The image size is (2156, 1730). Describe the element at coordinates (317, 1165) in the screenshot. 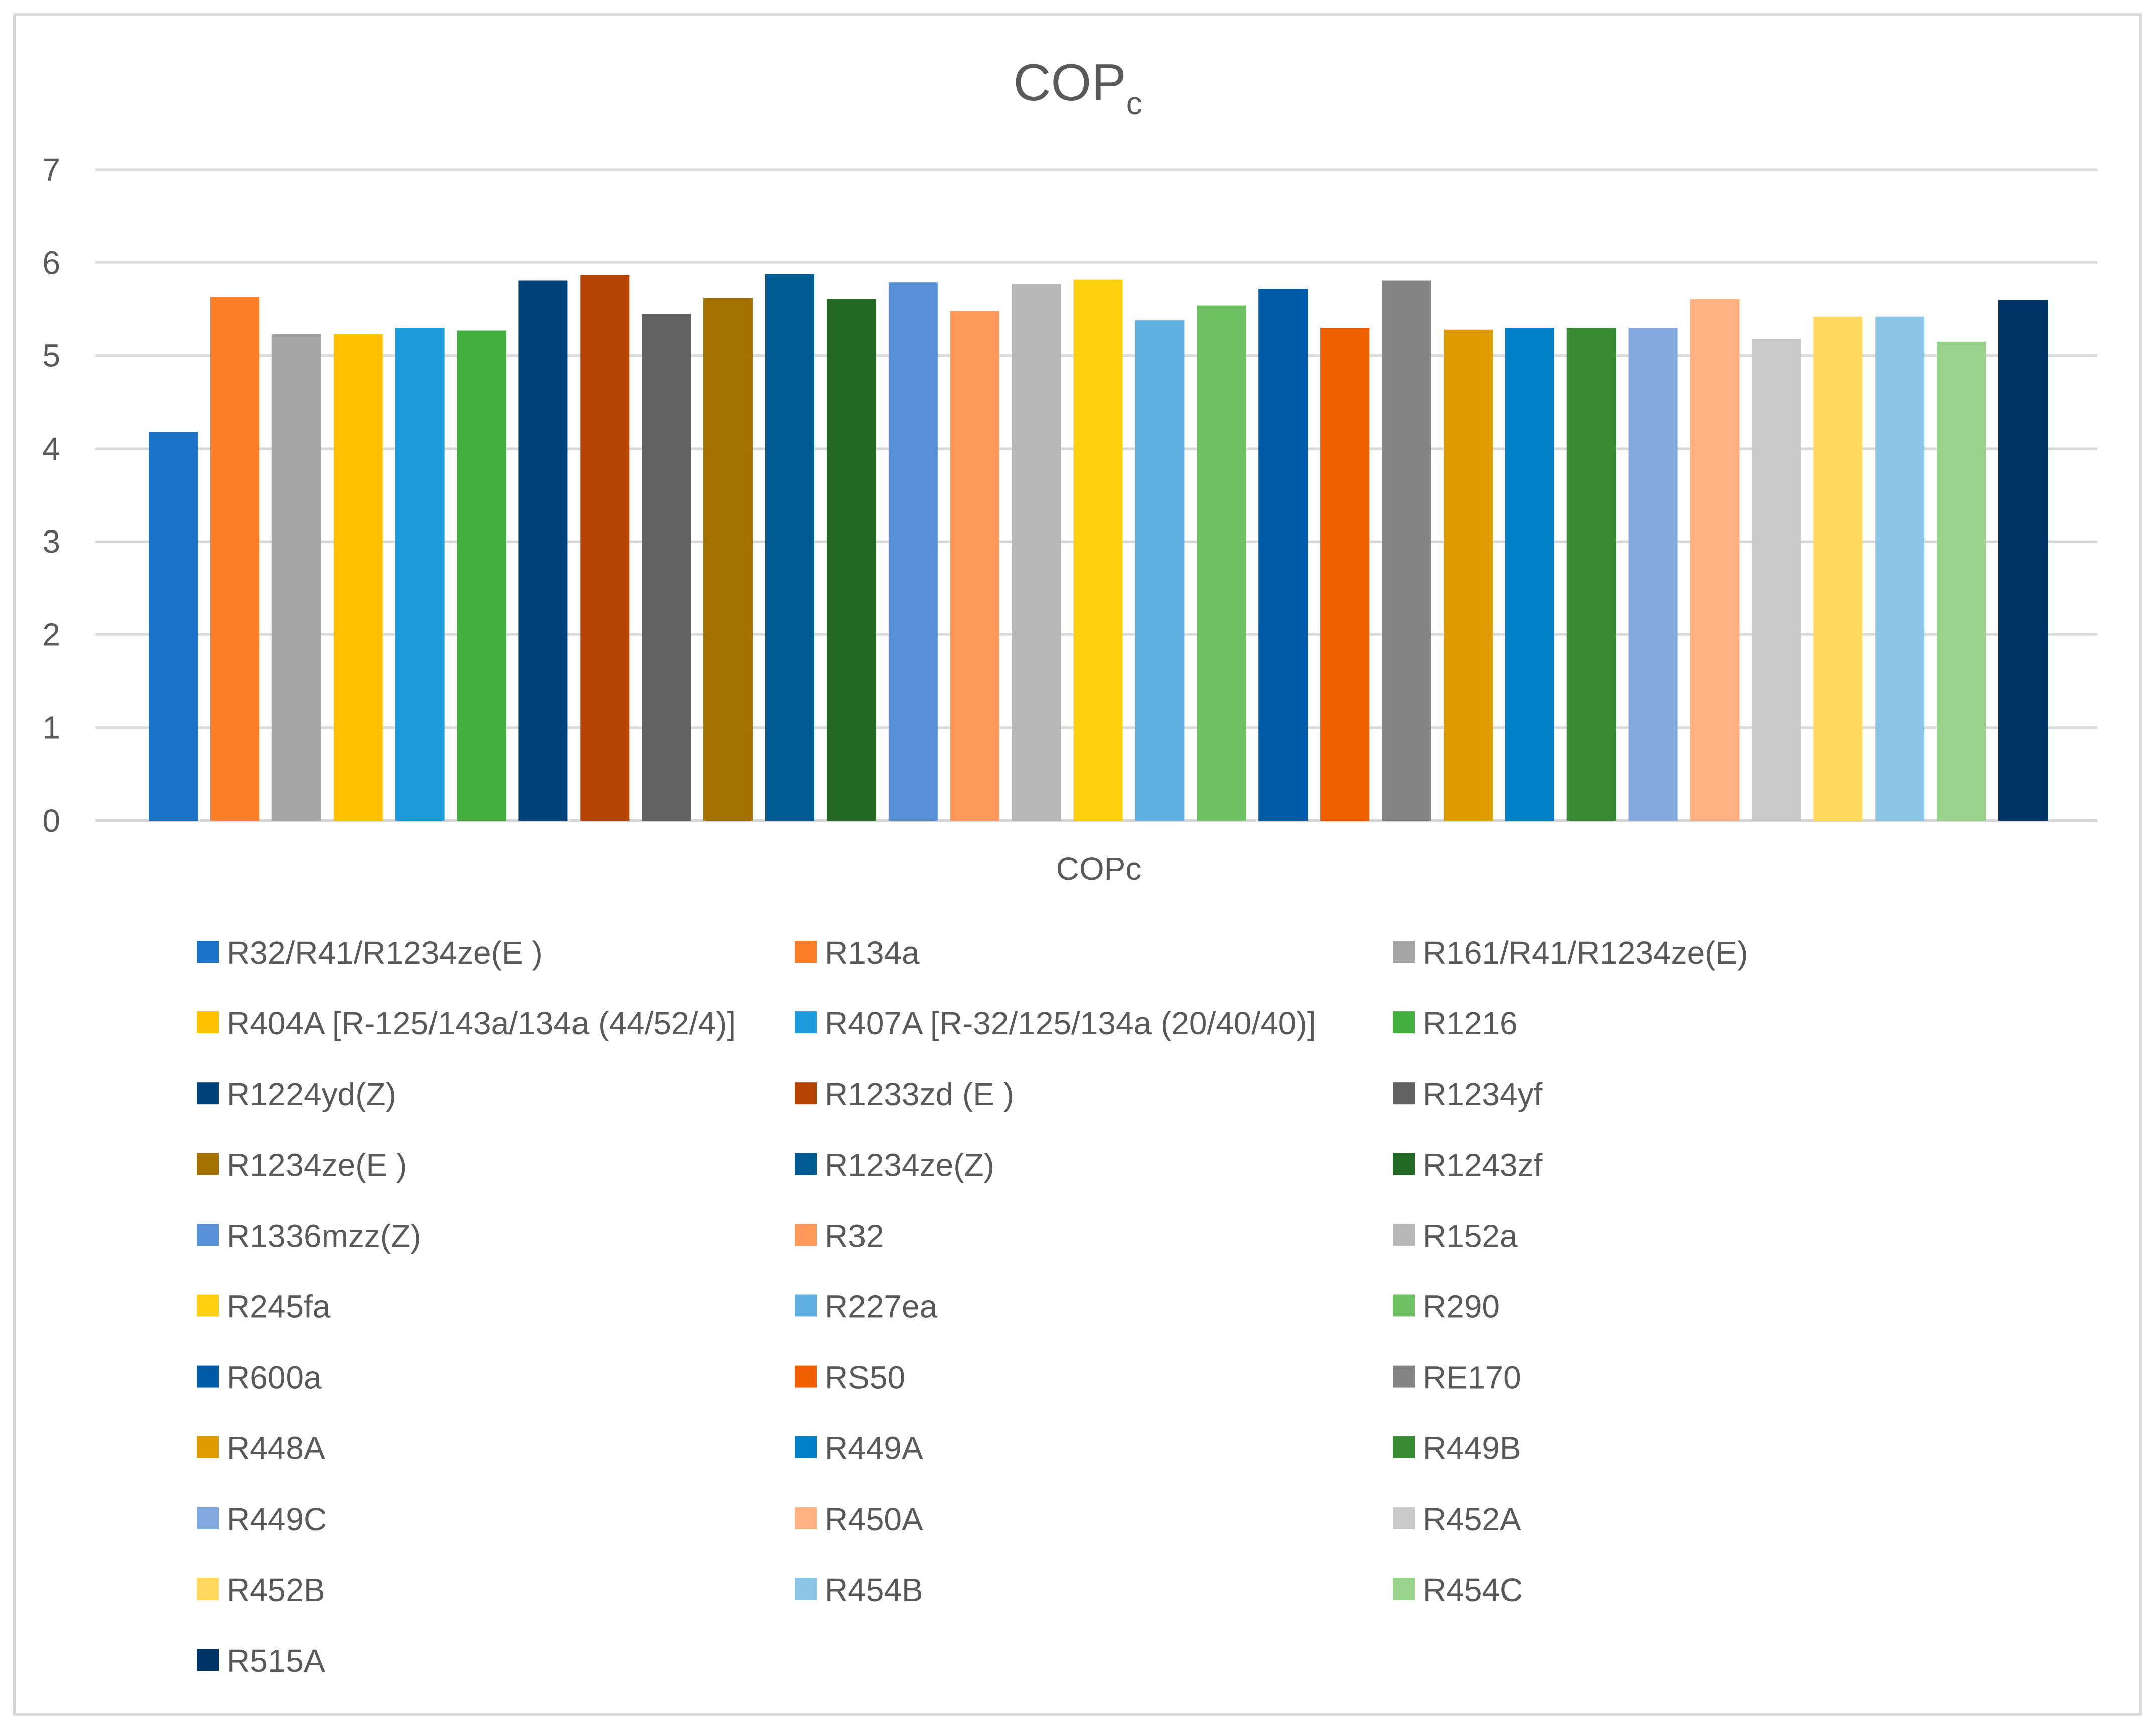

I see `legend-label: R1234ze(E )` at that location.